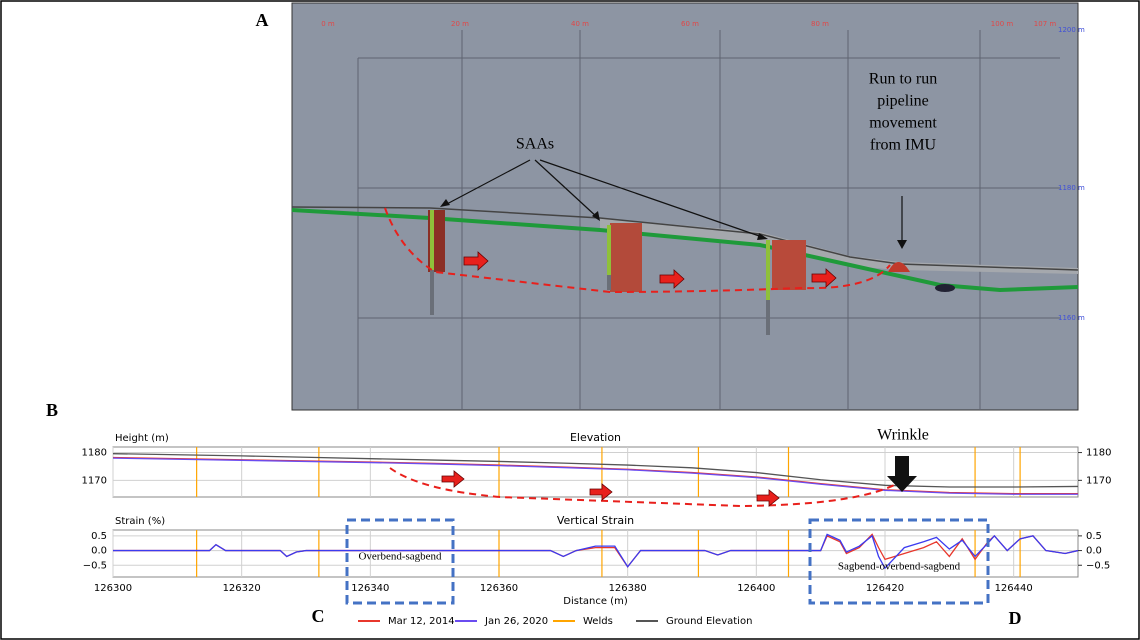  Describe the element at coordinates (113, 588) in the screenshot. I see `x-tick-label: 126300` at that location.